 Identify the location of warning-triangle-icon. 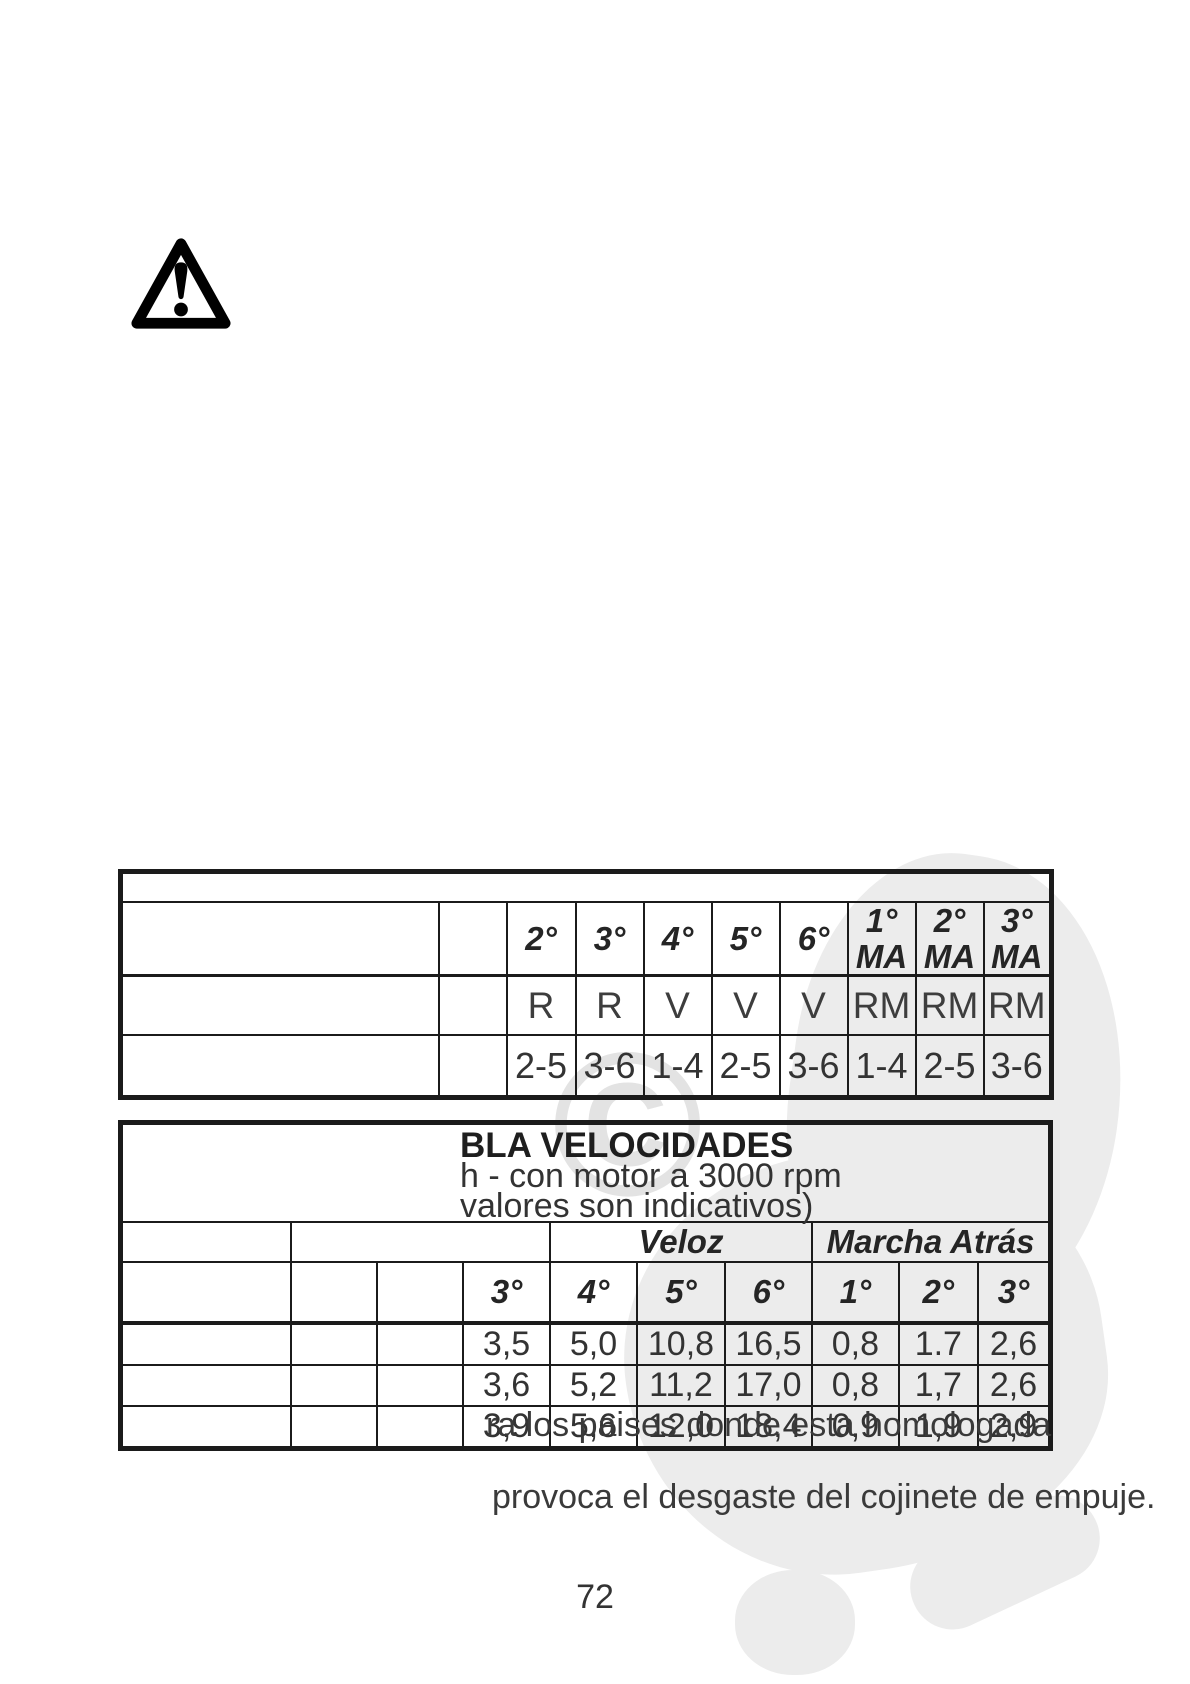
(181, 283).